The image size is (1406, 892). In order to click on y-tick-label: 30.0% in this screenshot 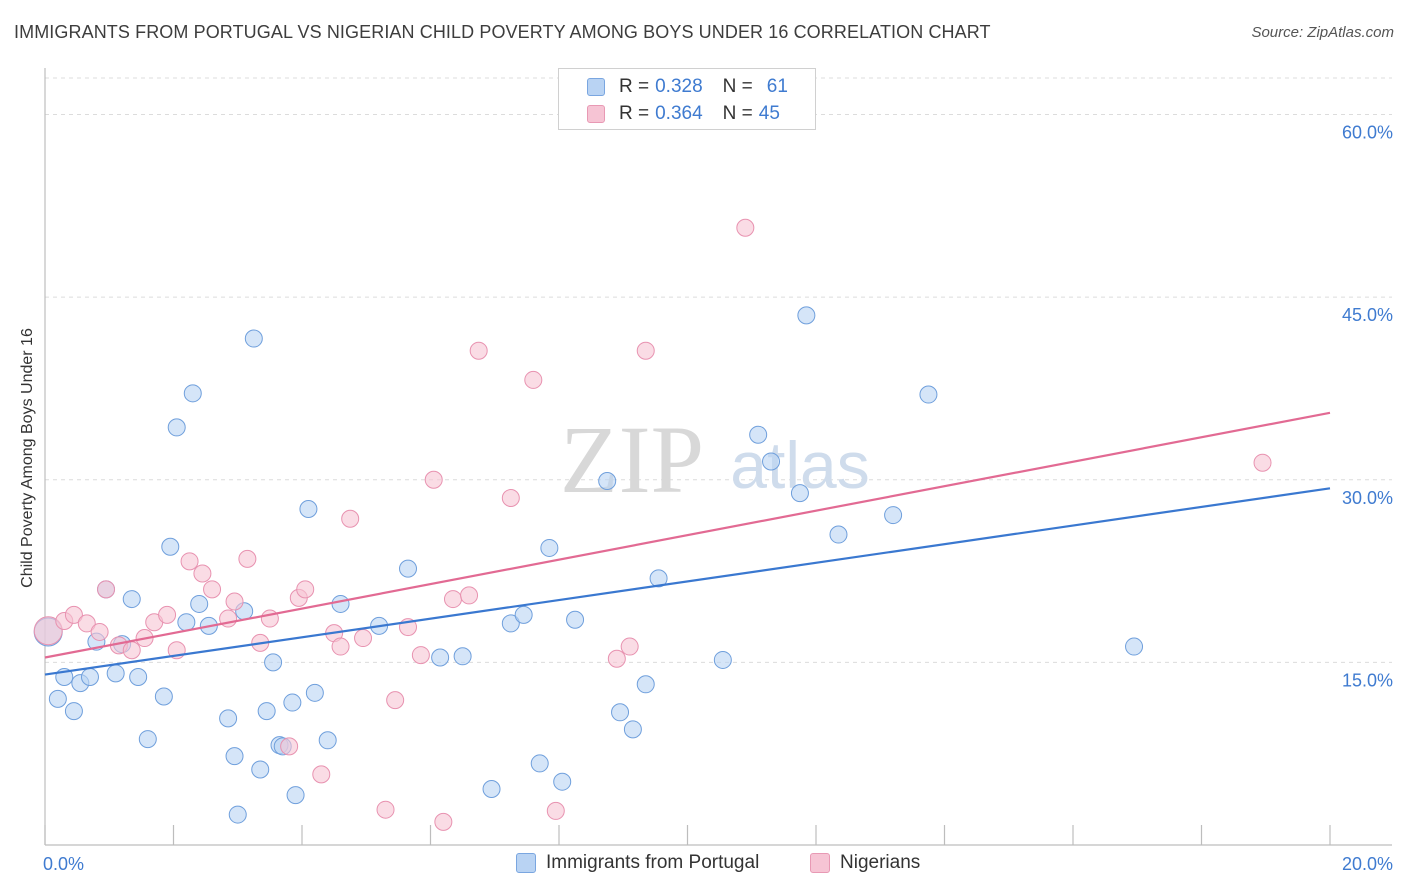, I will do `click(1367, 498)`.